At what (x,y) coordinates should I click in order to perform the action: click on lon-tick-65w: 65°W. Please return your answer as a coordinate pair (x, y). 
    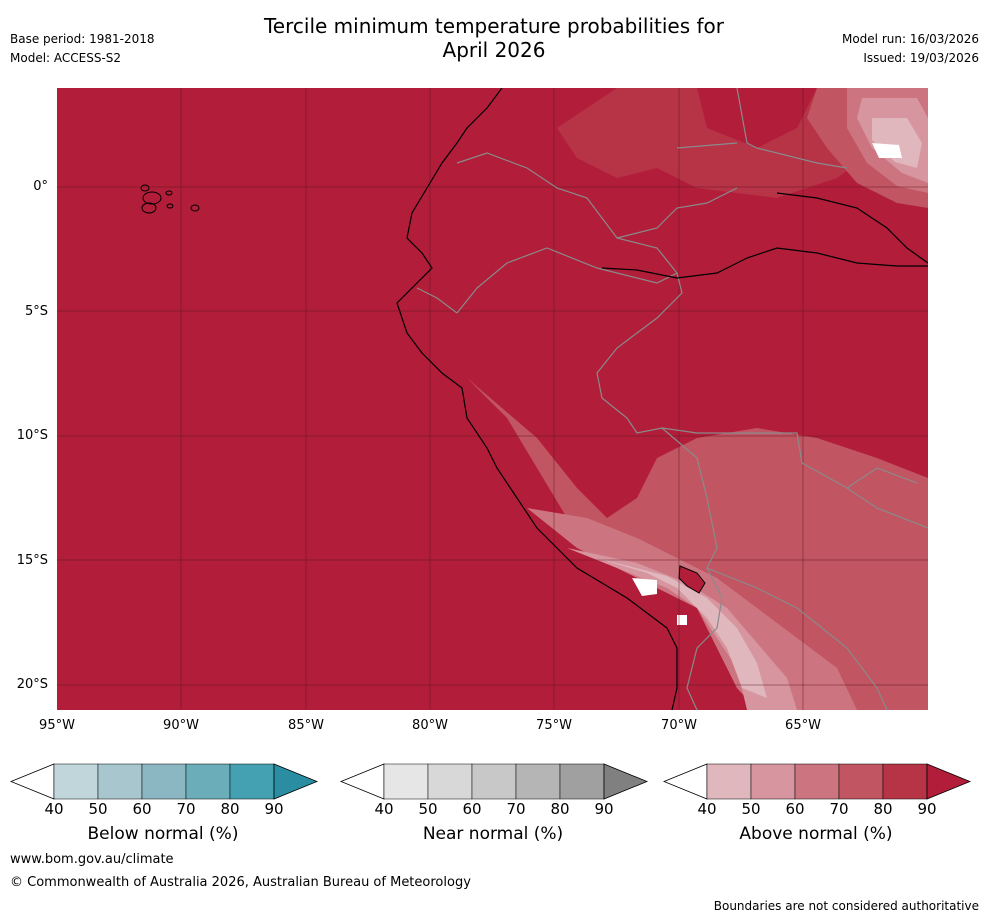
    Looking at the image, I should click on (803, 725).